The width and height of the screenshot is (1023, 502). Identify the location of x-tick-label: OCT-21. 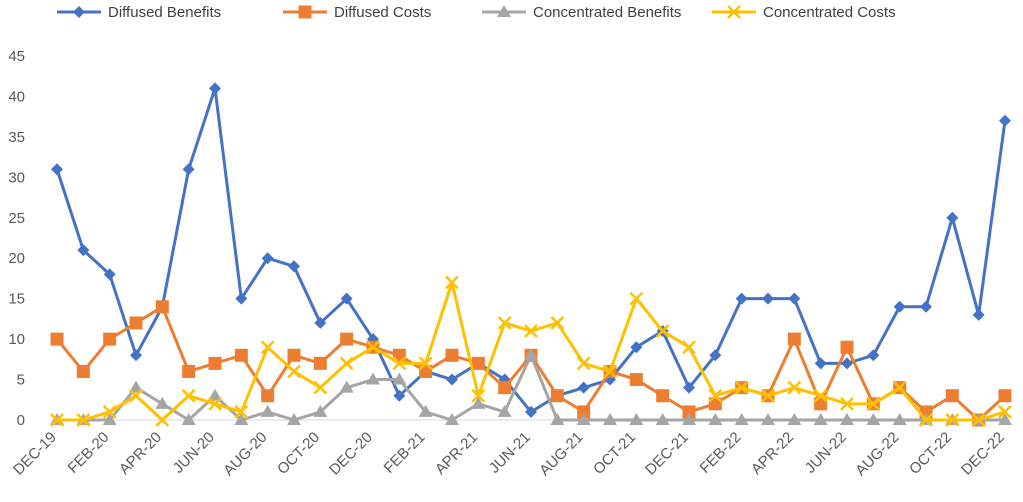
(614, 453).